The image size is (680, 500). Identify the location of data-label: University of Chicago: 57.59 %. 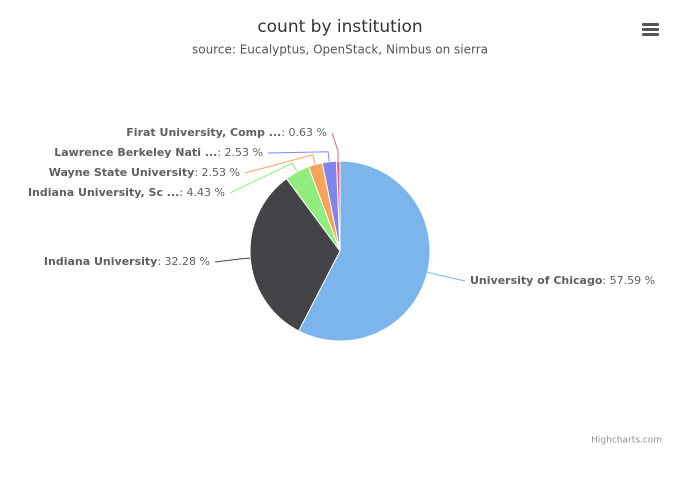
(562, 280).